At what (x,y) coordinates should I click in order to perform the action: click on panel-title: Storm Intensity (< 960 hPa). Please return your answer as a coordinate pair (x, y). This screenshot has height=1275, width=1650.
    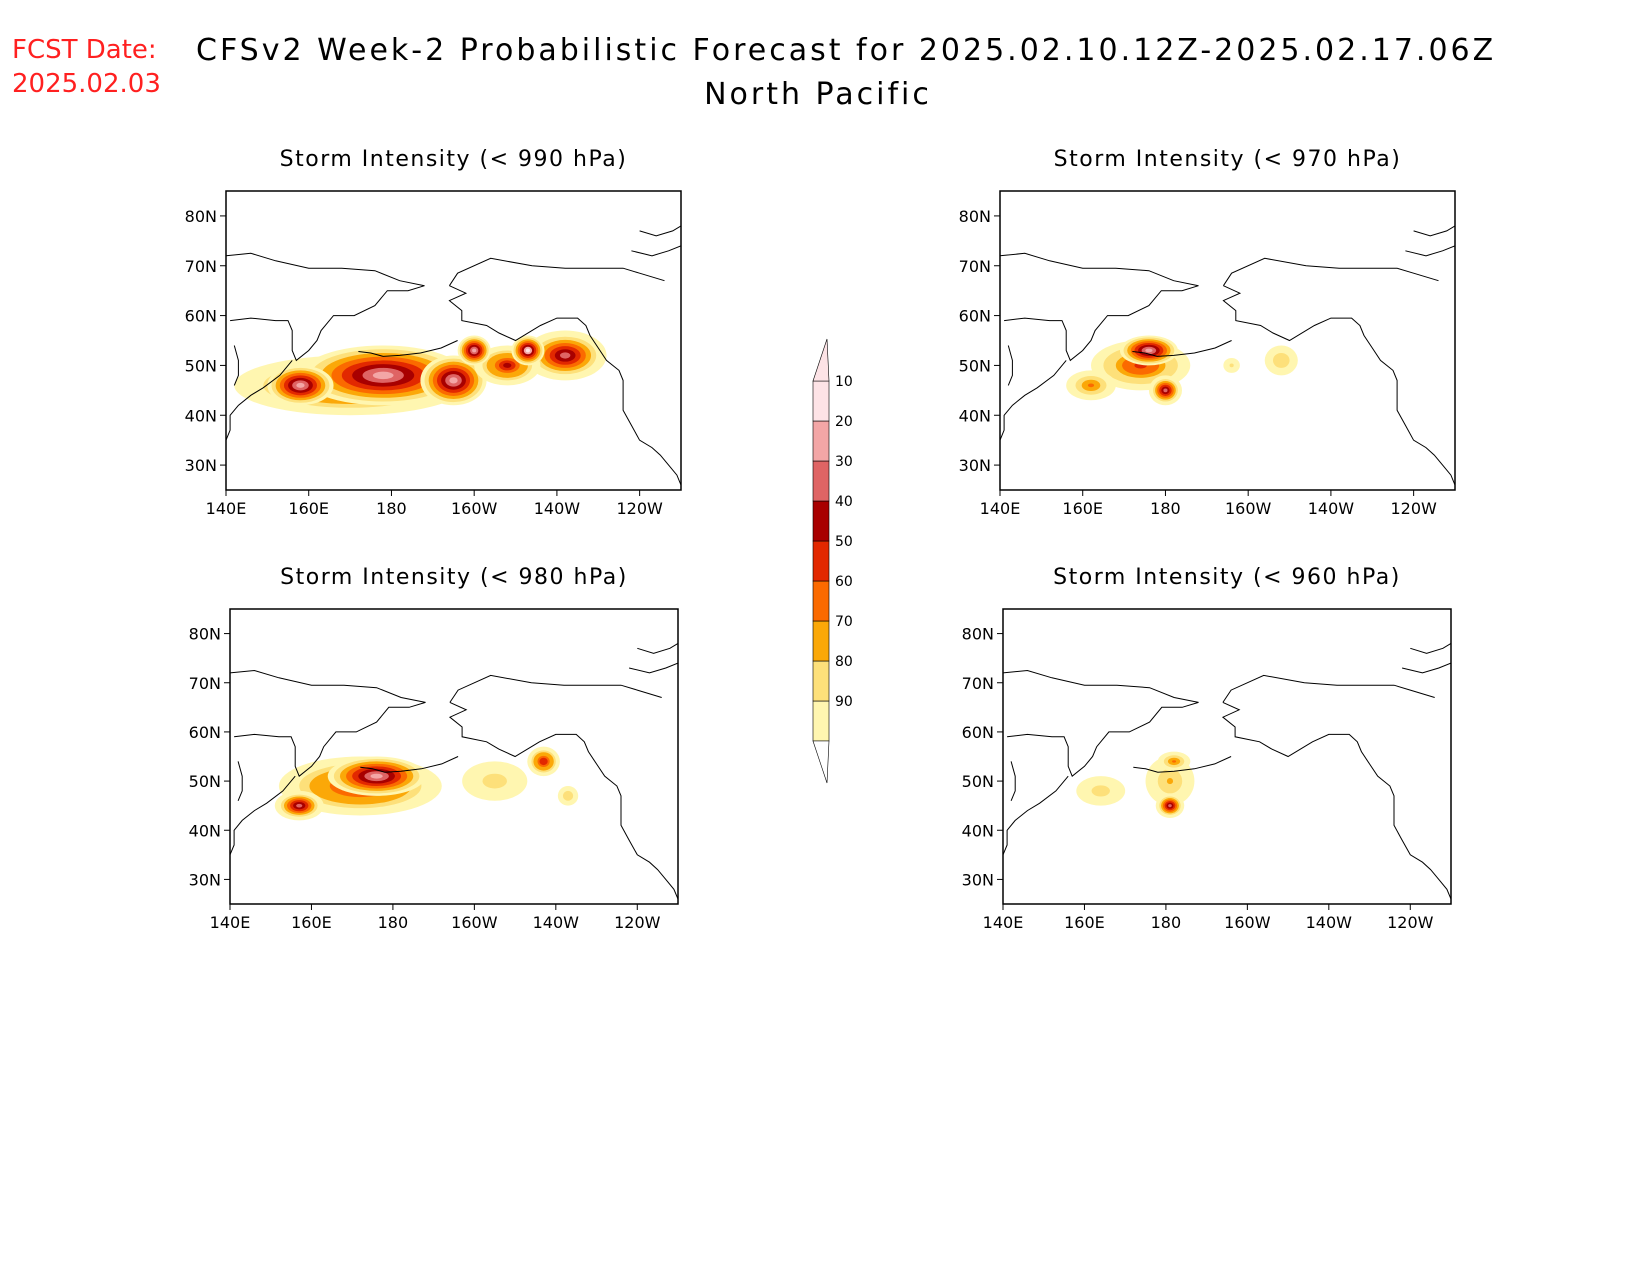
    Looking at the image, I should click on (1227, 577).